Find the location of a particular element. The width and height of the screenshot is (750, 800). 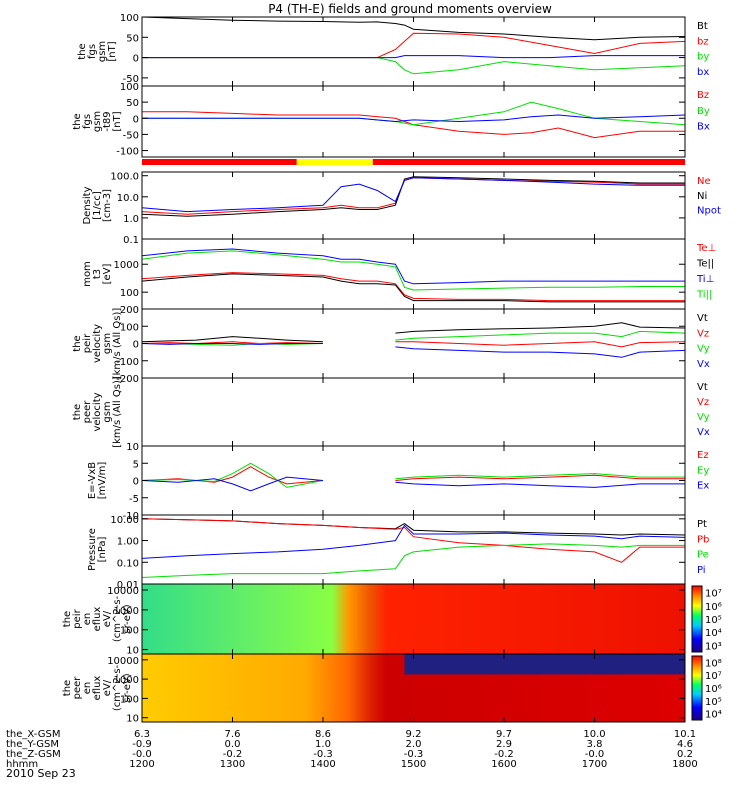

y-axis-label-line: [mV/m] is located at coordinates (102, 481).